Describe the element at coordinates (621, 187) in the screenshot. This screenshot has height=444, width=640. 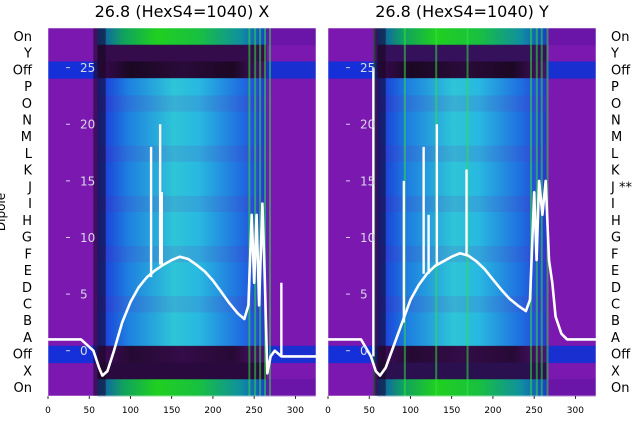
I see `row-label: J **` at that location.